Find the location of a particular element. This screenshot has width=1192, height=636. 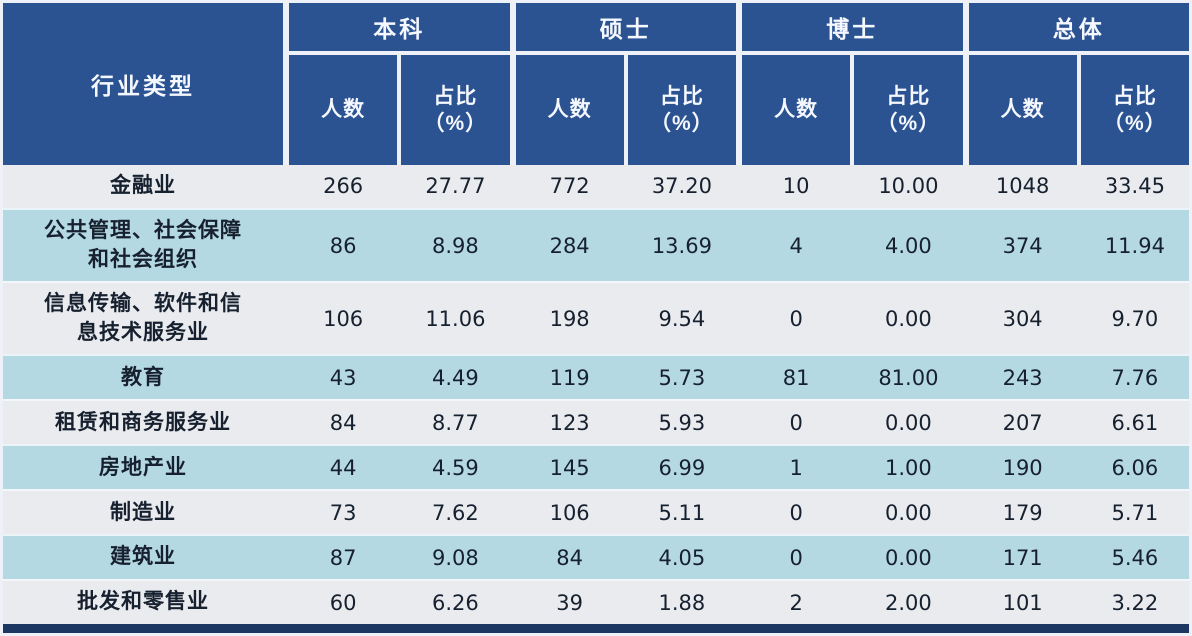

table-cell: 81 is located at coordinates (796, 377).